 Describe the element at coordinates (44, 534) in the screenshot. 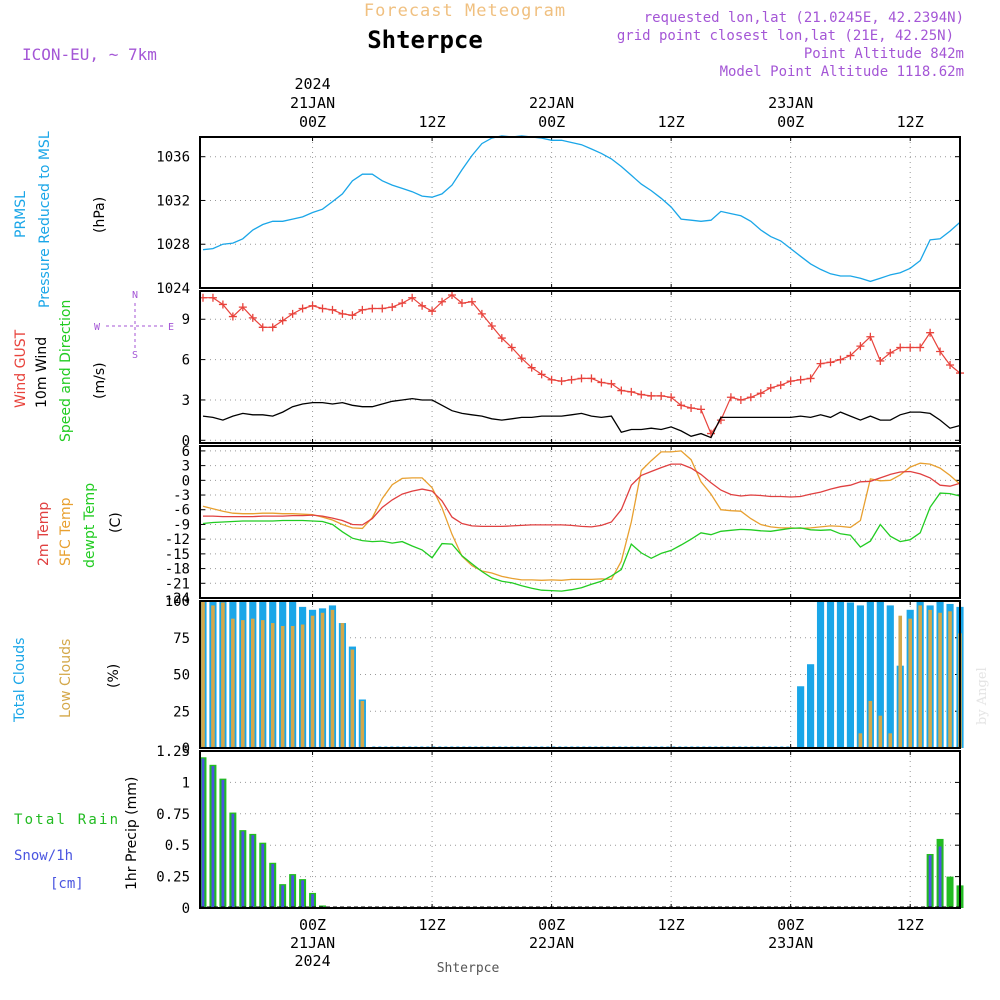

I see `temp2m-label: 2m Temp` at that location.